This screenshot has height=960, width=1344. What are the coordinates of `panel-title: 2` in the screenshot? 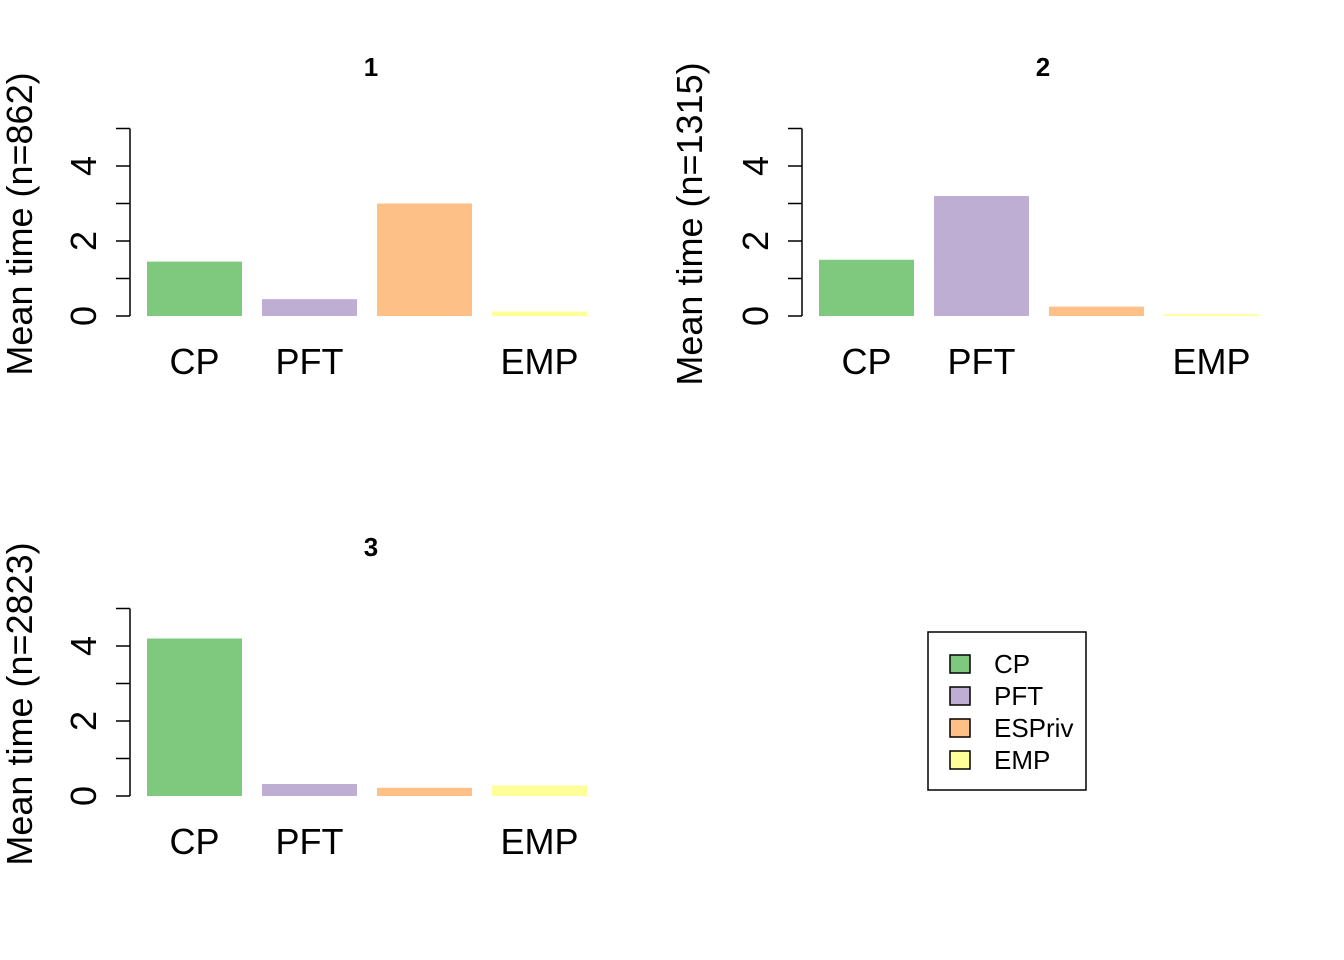 It's located at (1043, 67).